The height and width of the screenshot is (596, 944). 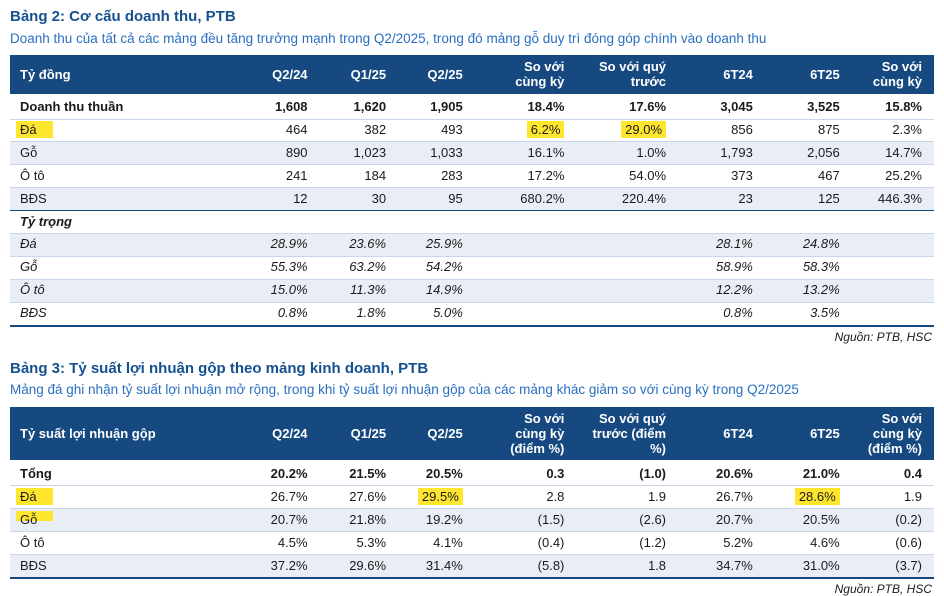 What do you see at coordinates (525, 566) in the screenshot?
I see `value-cell: (5.8)` at bounding box center [525, 566].